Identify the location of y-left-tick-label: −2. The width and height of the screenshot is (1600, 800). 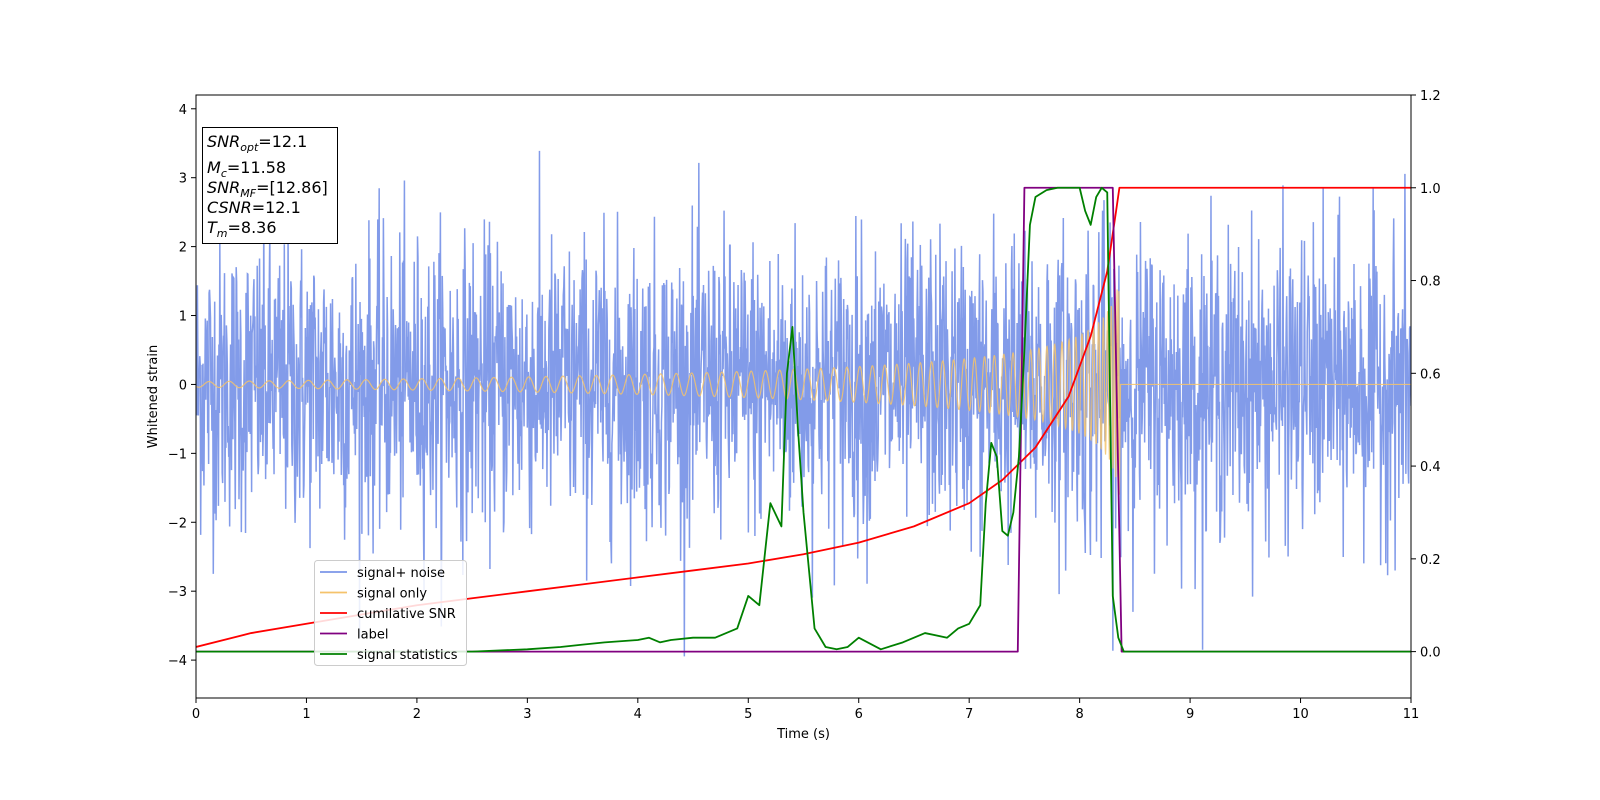
(177, 523).